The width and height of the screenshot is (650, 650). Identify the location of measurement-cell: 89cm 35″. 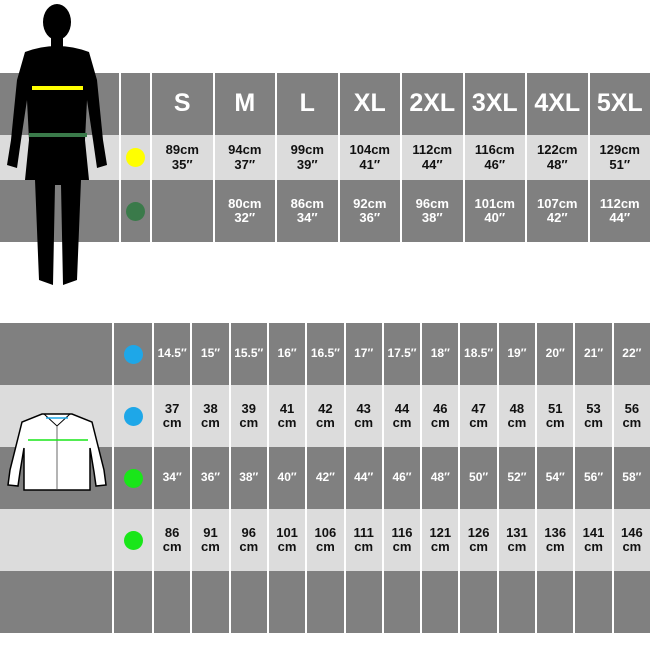
(182, 157).